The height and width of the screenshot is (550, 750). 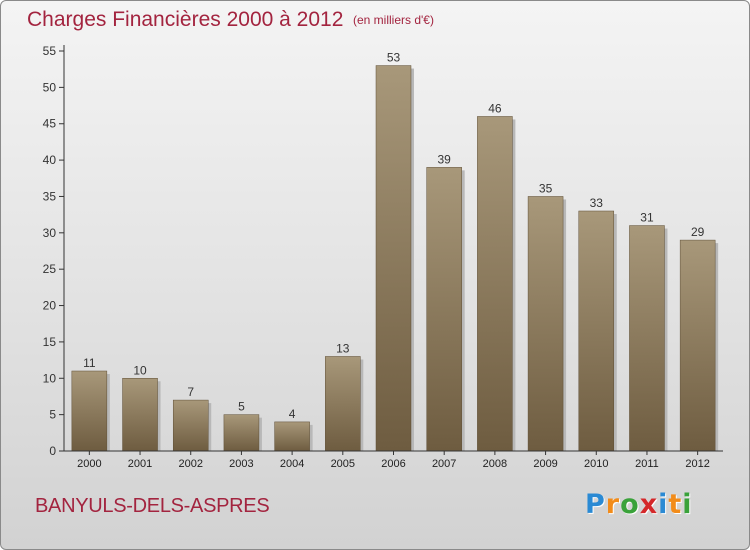 I want to click on logo-letter: P, so click(x=595, y=504).